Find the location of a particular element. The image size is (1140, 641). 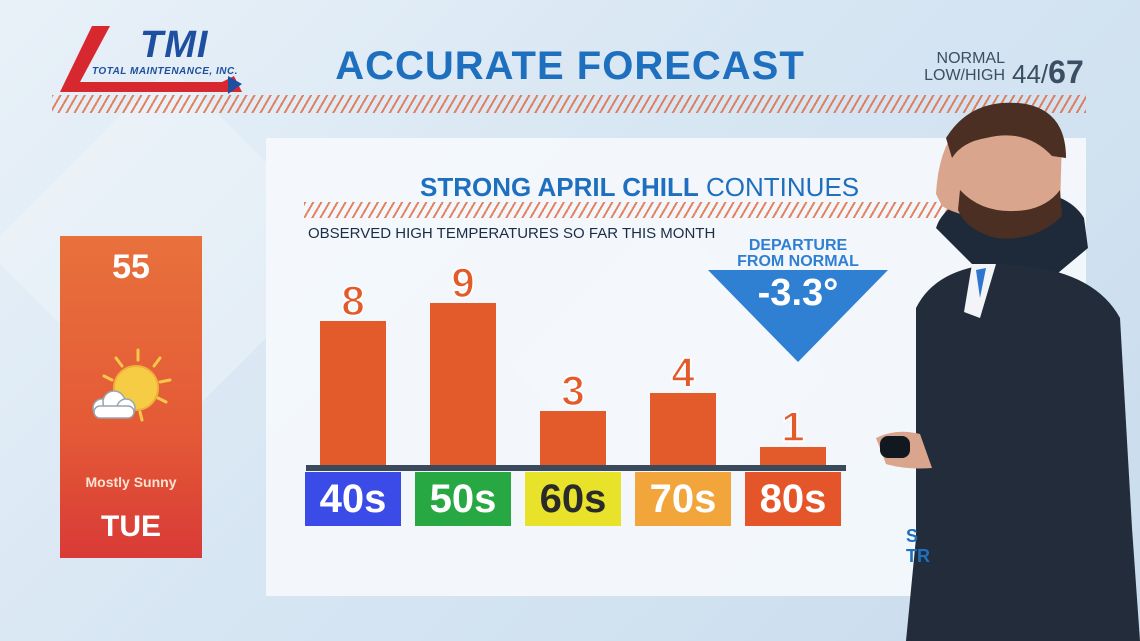

page-title: ACCURATE FORECAST is located at coordinates (570, 66).